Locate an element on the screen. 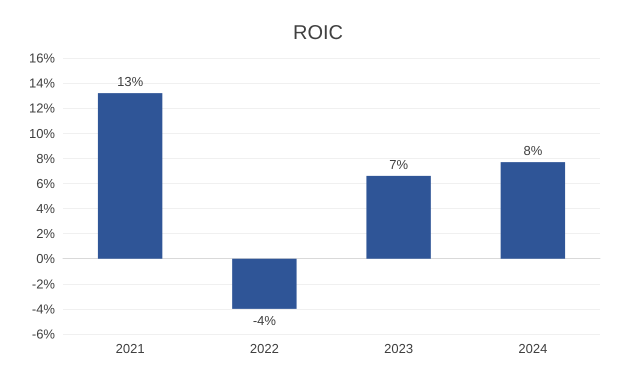 The width and height of the screenshot is (640, 384). y-tick-label: 0% is located at coordinates (46, 258).